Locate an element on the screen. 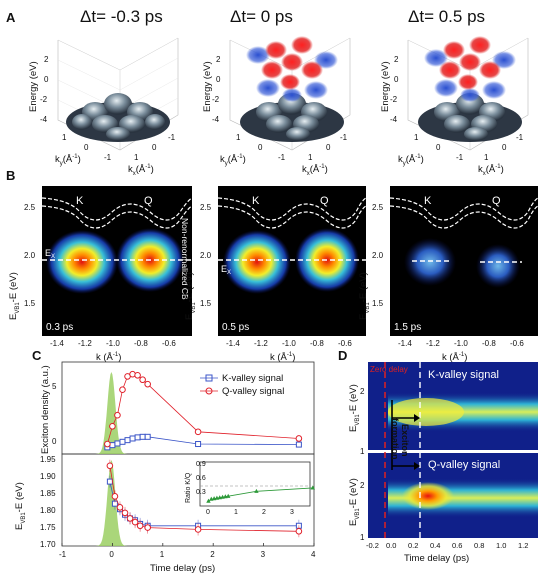 This screenshot has height=577, width=543. ex-label: EX is located at coordinates (50, 254).